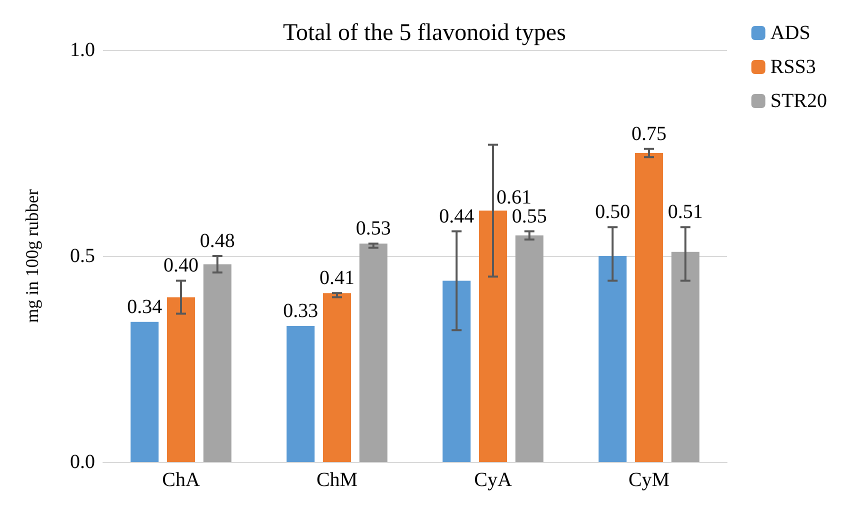 The height and width of the screenshot is (512, 850). Describe the element at coordinates (82, 462) in the screenshot. I see `y-tick-label: 0.0` at that location.